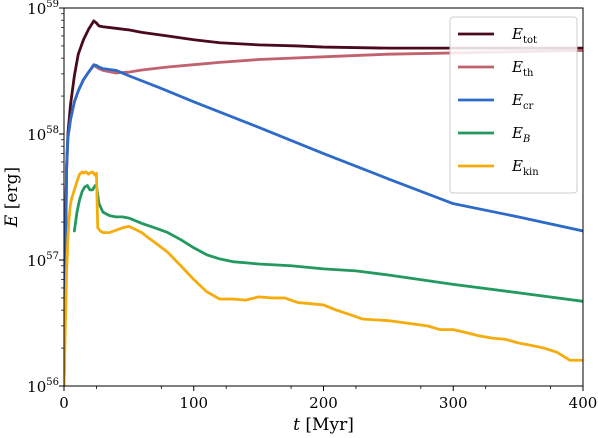  What do you see at coordinates (522, 101) in the screenshot?
I see `legend-entry-cr: Ecr` at bounding box center [522, 101].